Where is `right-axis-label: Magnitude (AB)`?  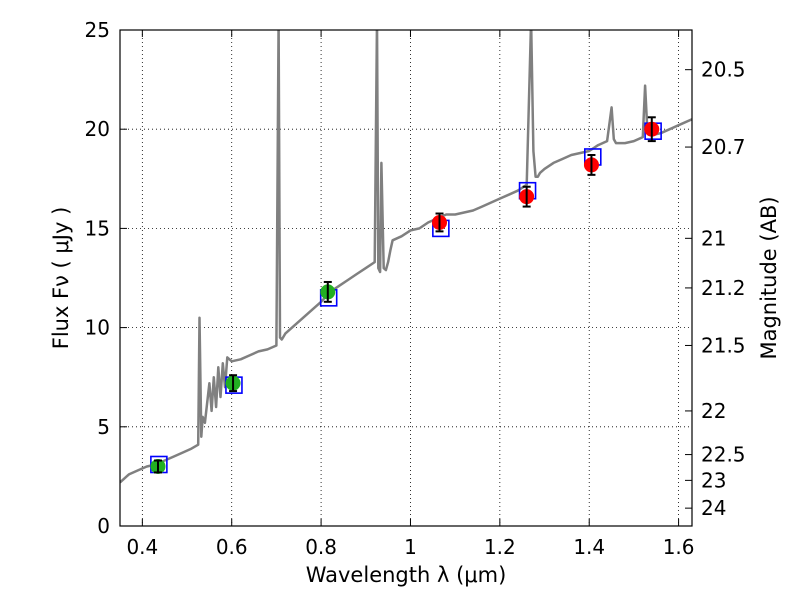
right-axis-label: Magnitude (AB) is located at coordinates (769, 277).